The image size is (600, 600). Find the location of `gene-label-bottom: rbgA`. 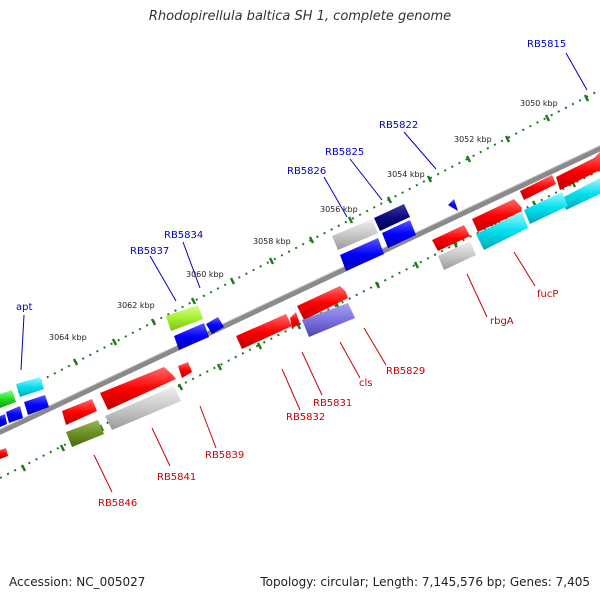

gene-label-bottom: rbgA is located at coordinates (502, 321).